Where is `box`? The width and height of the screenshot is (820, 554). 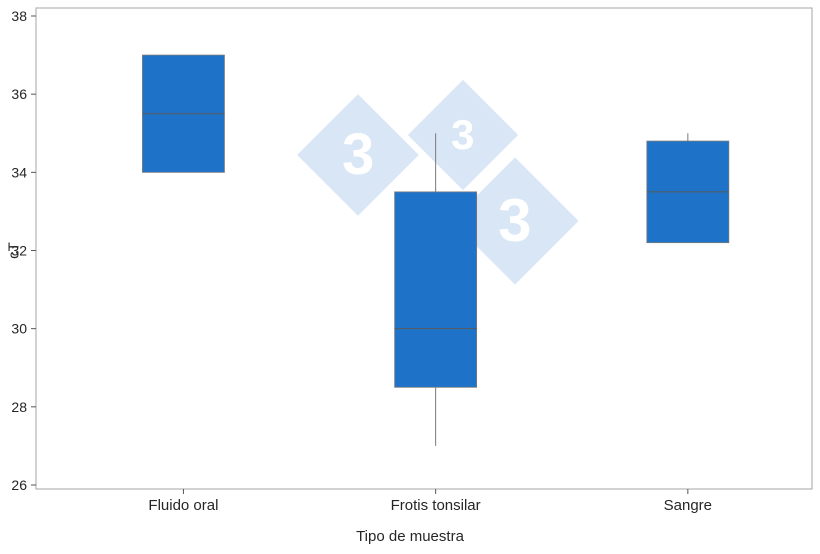 box is located at coordinates (436, 289).